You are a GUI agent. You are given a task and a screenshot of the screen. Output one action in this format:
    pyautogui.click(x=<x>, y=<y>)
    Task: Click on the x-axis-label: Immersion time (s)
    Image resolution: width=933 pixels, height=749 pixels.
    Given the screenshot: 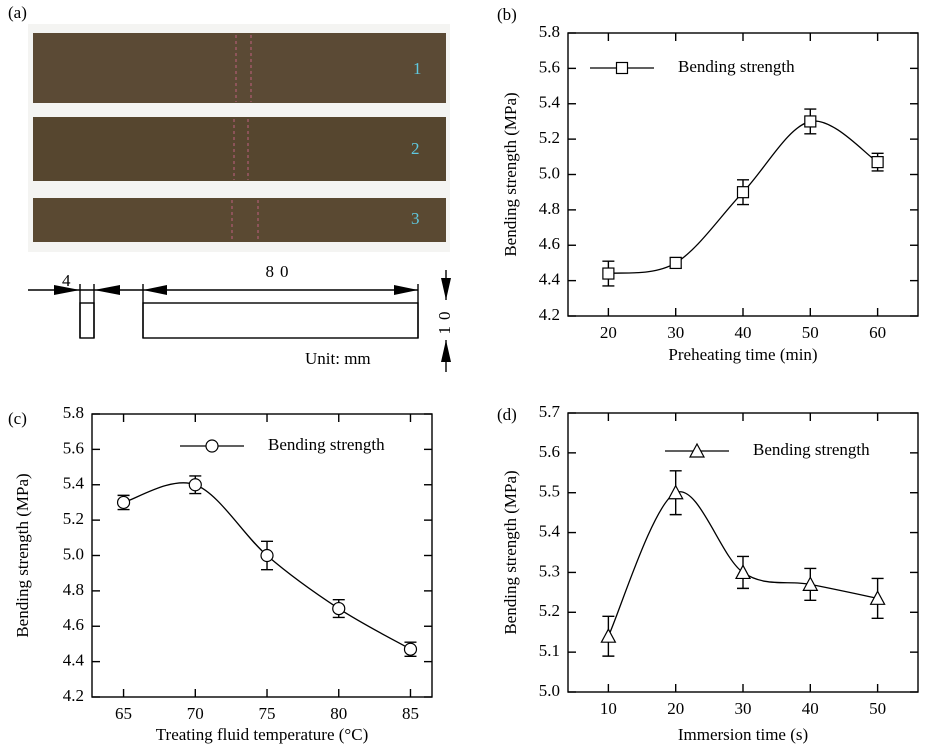 What is the action you would take?
    pyautogui.click(x=743, y=734)
    